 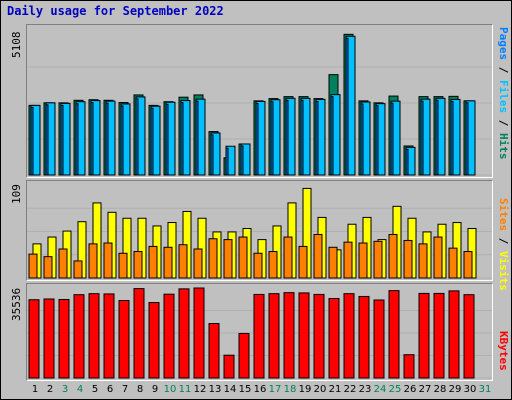 I want to click on legend-part: Hits, so click(x=503, y=146).